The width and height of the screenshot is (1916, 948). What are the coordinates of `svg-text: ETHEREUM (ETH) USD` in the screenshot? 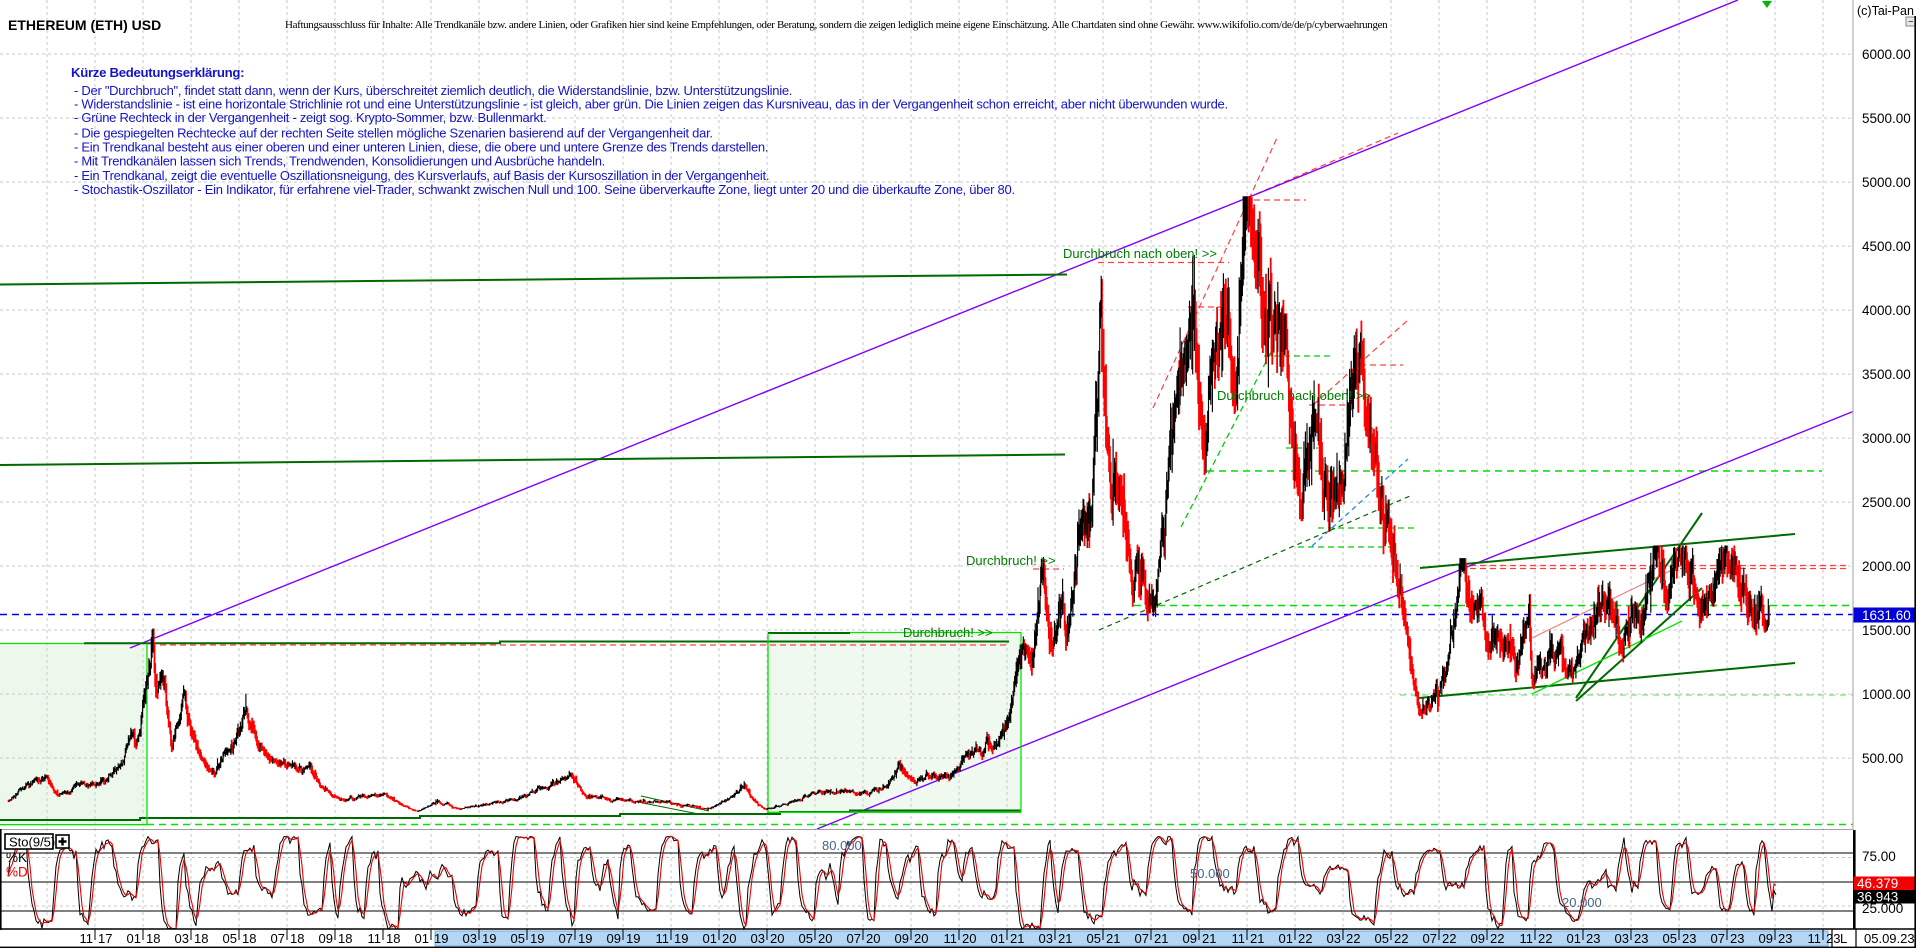 It's located at (84, 25).